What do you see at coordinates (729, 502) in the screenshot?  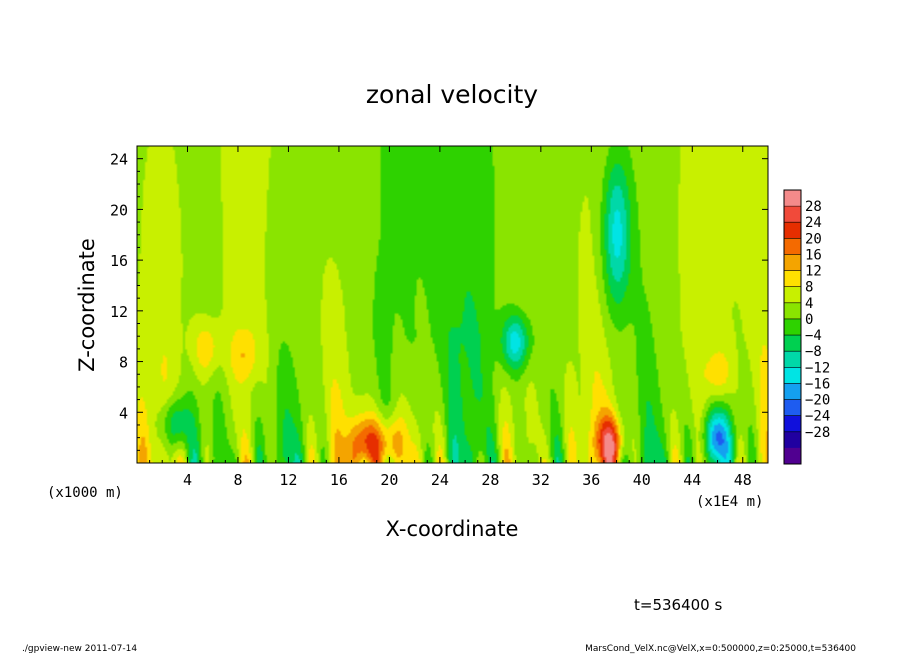 I see `x-unit-note: (x1E4 m)` at bounding box center [729, 502].